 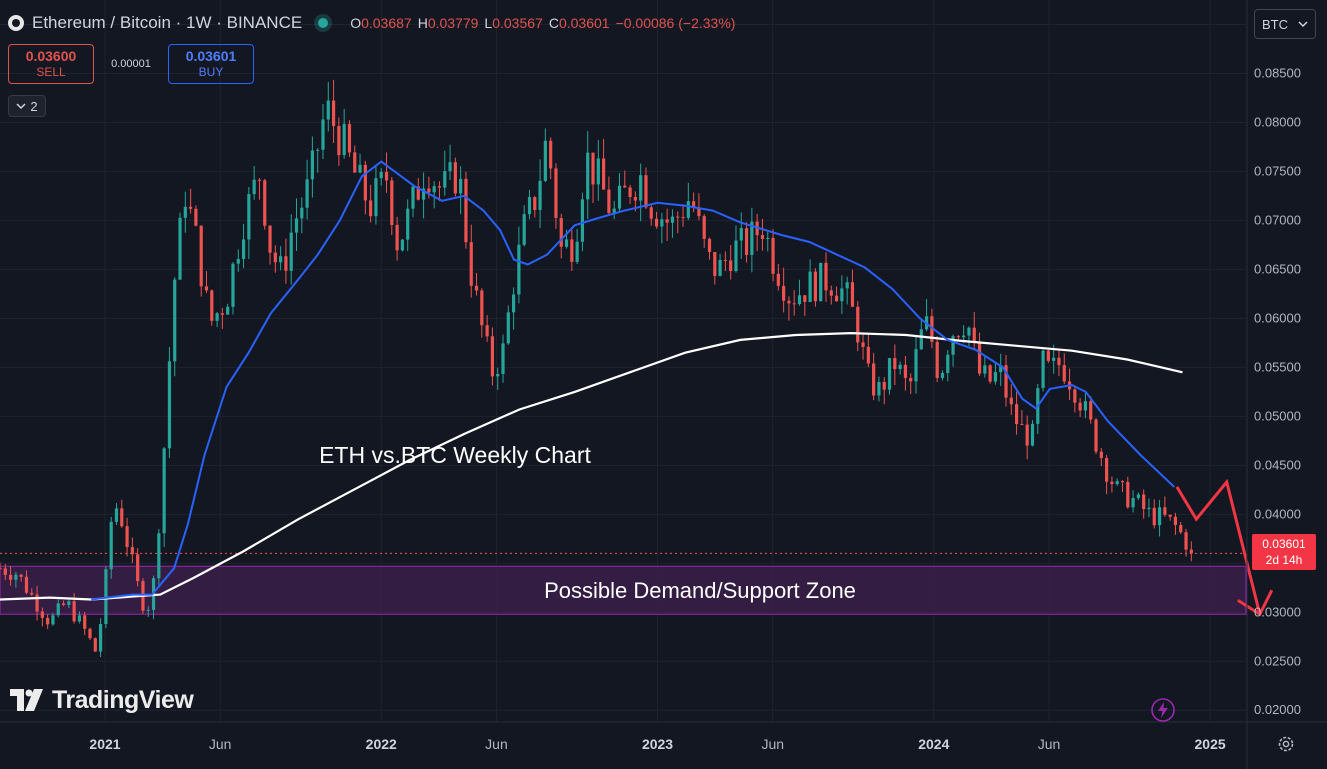 I want to click on buy-button: 0.03601 BUY, so click(x=211, y=64).